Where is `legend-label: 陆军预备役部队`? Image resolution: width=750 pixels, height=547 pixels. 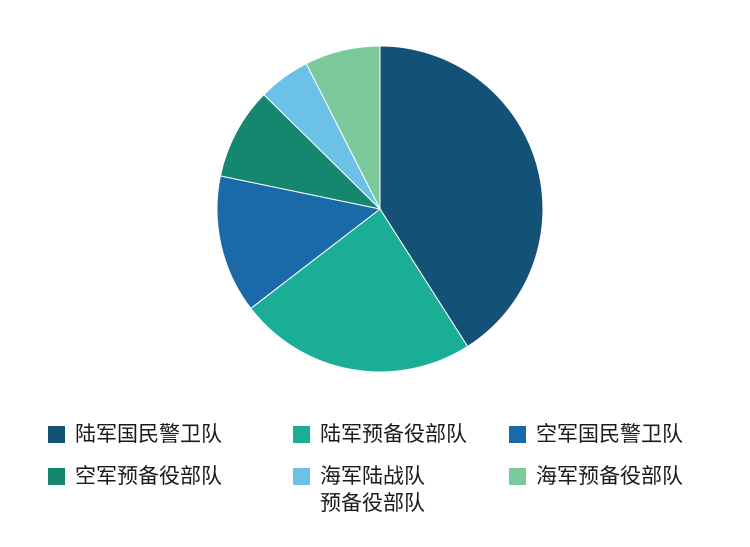
legend-label: 陆军预备役部队 is located at coordinates (393, 434).